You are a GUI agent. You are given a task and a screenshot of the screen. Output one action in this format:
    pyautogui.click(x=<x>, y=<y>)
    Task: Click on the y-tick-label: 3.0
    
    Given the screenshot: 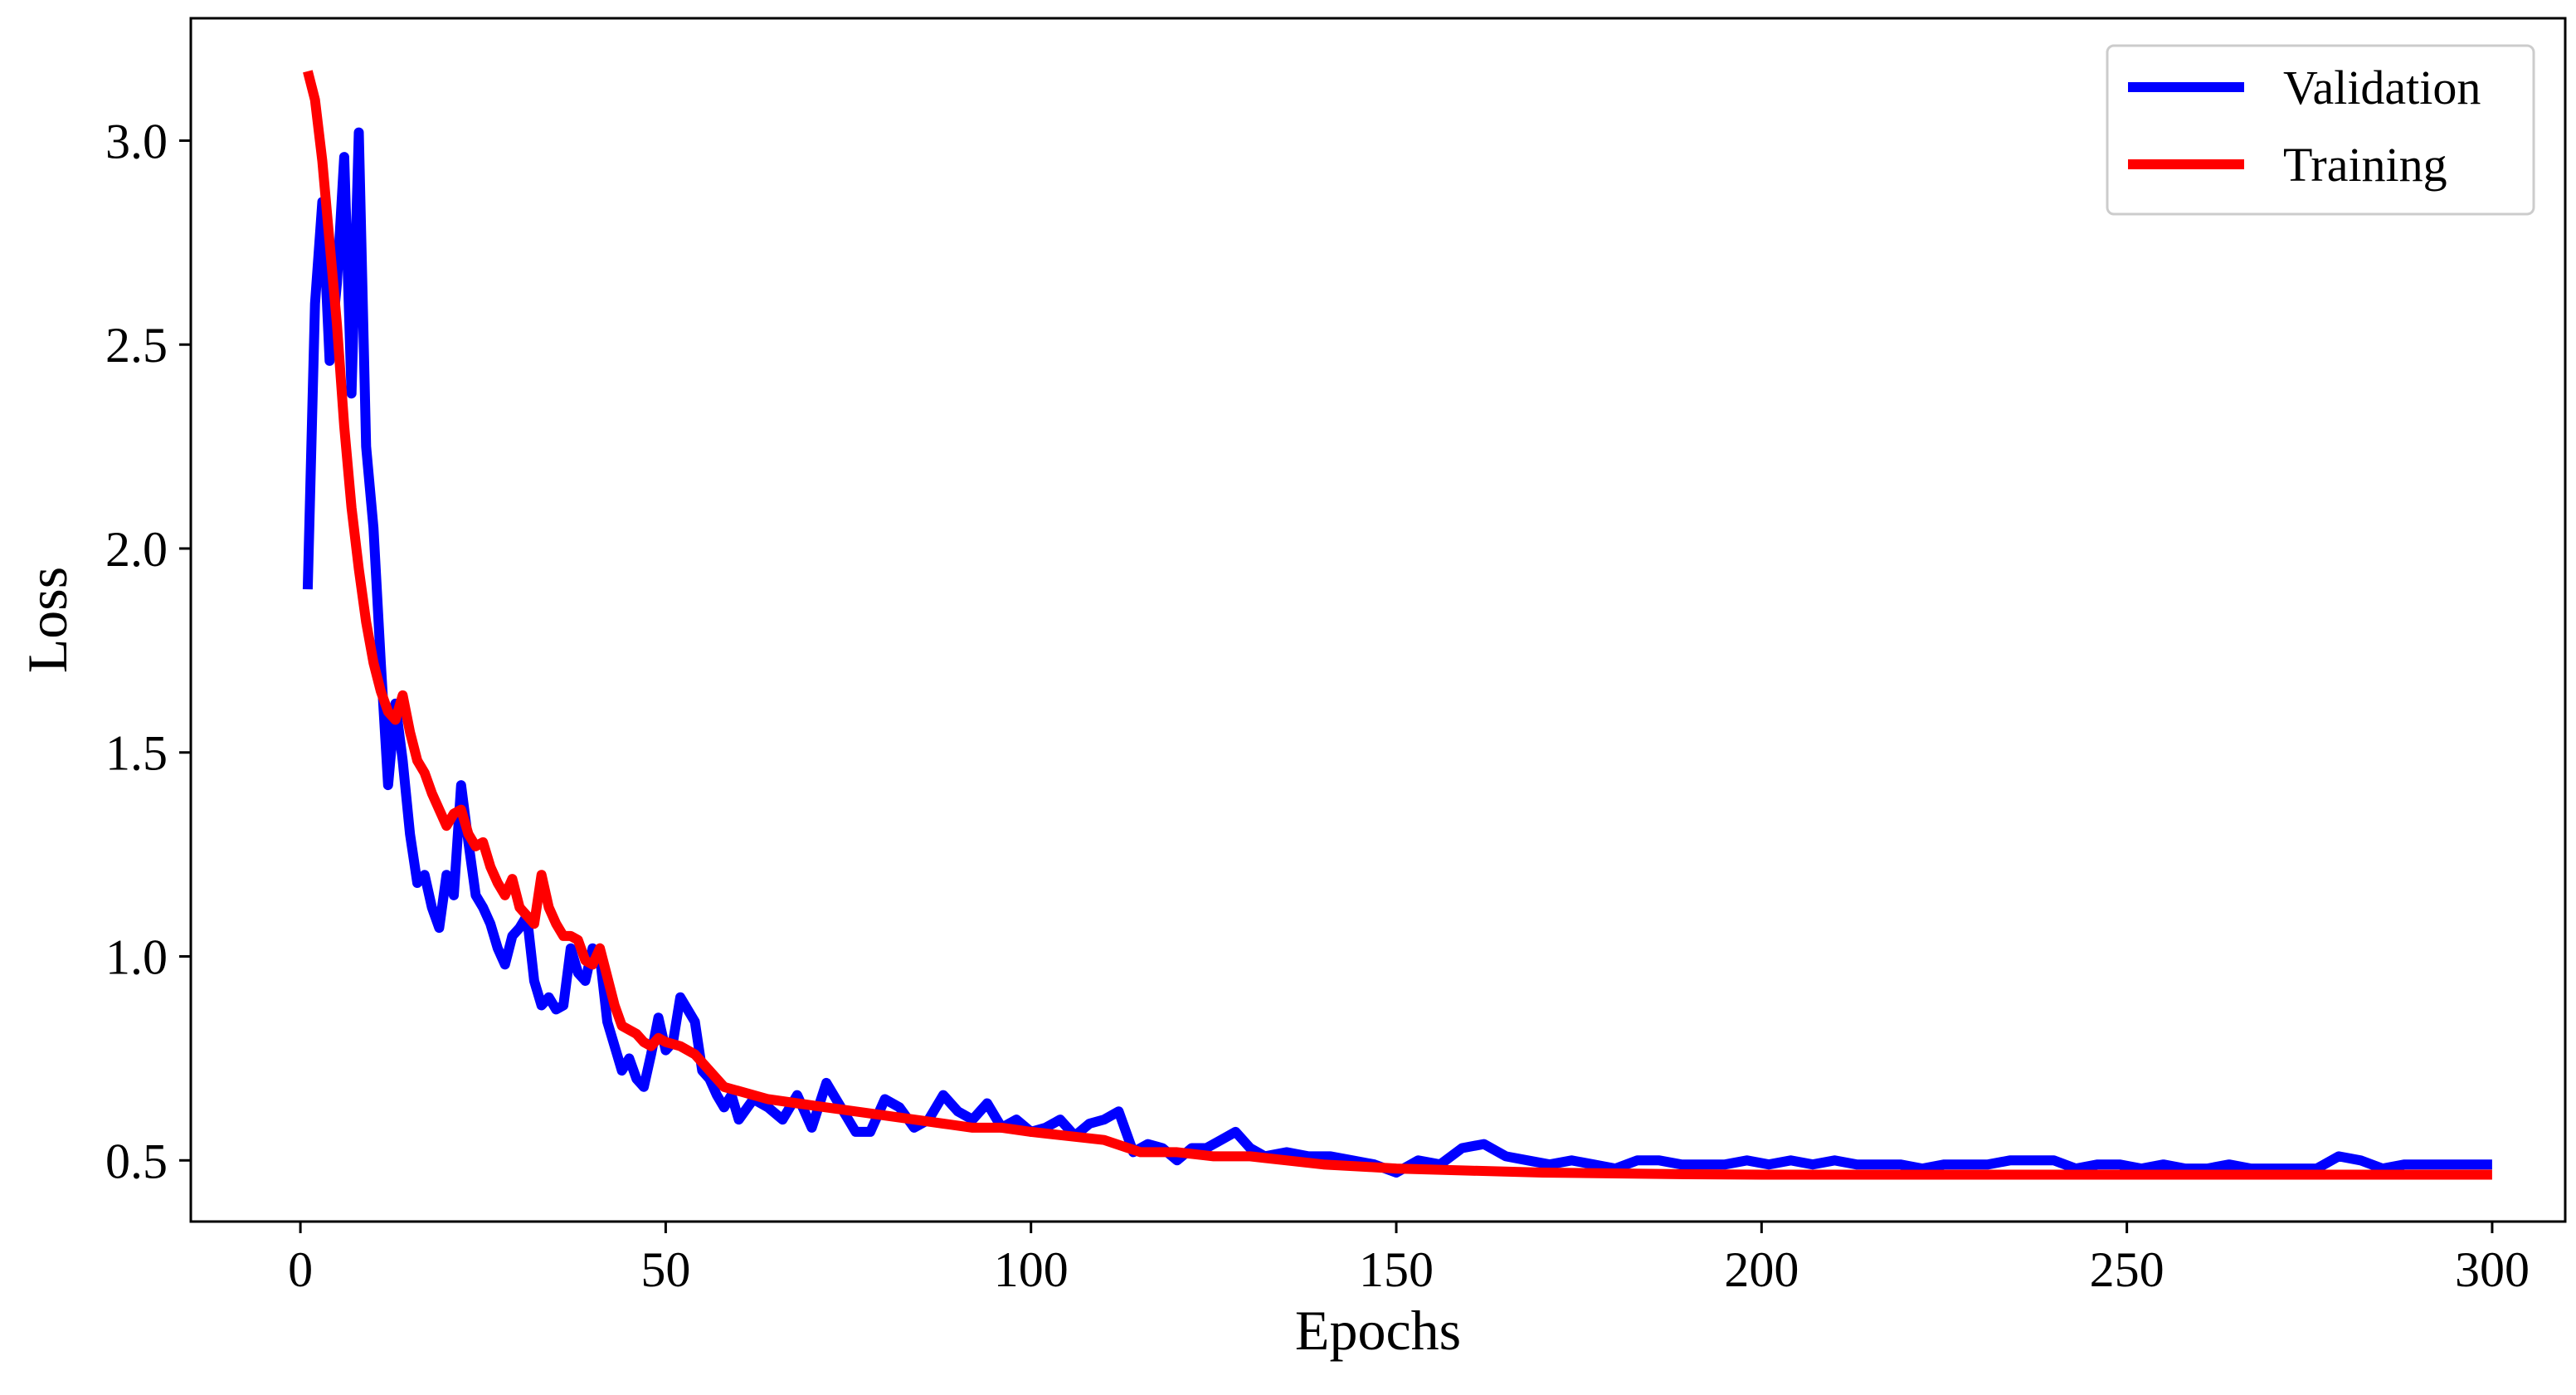 What is the action you would take?
    pyautogui.click(x=136, y=141)
    